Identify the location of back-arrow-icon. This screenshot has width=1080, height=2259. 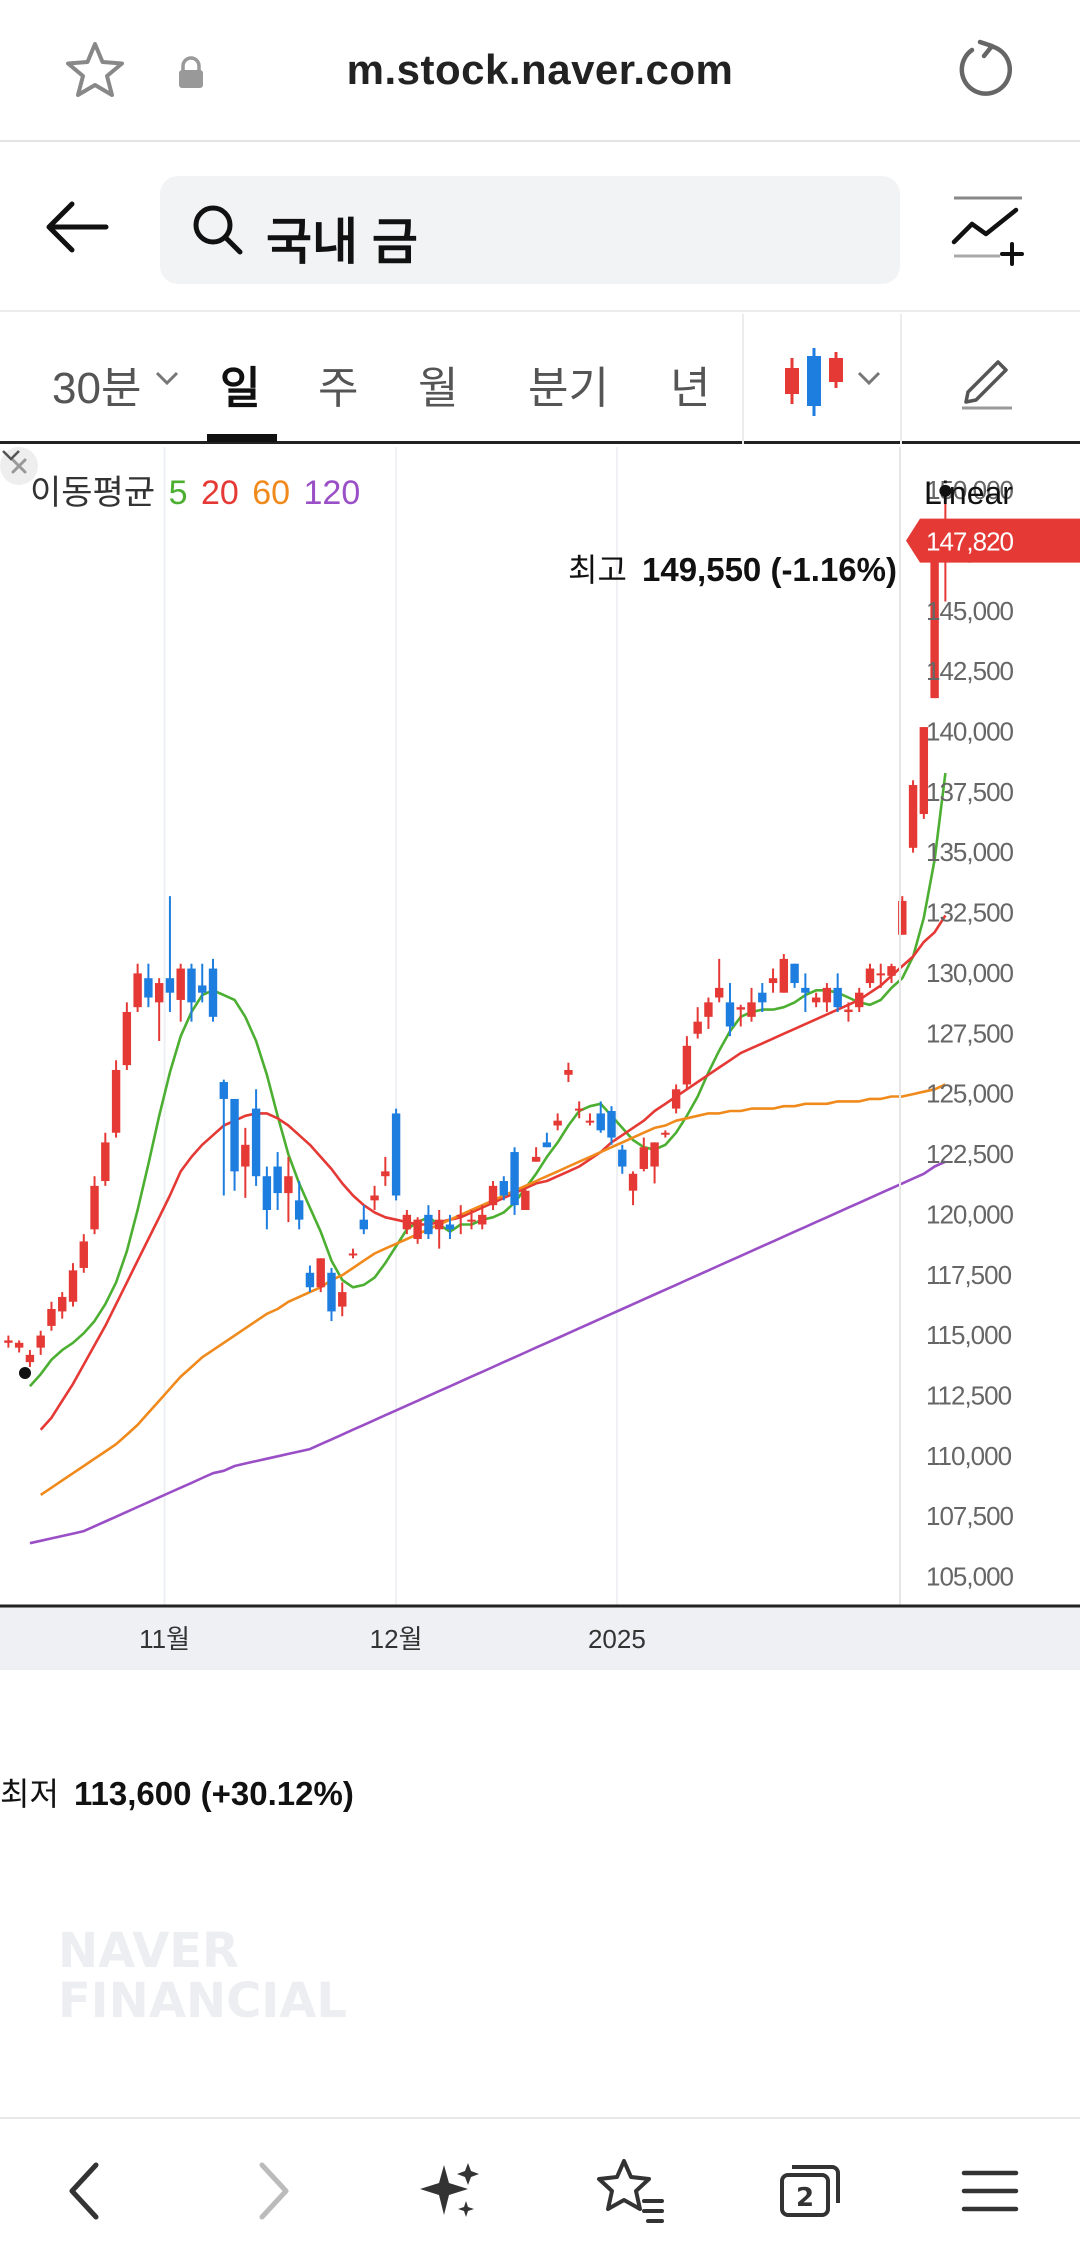
(77, 227).